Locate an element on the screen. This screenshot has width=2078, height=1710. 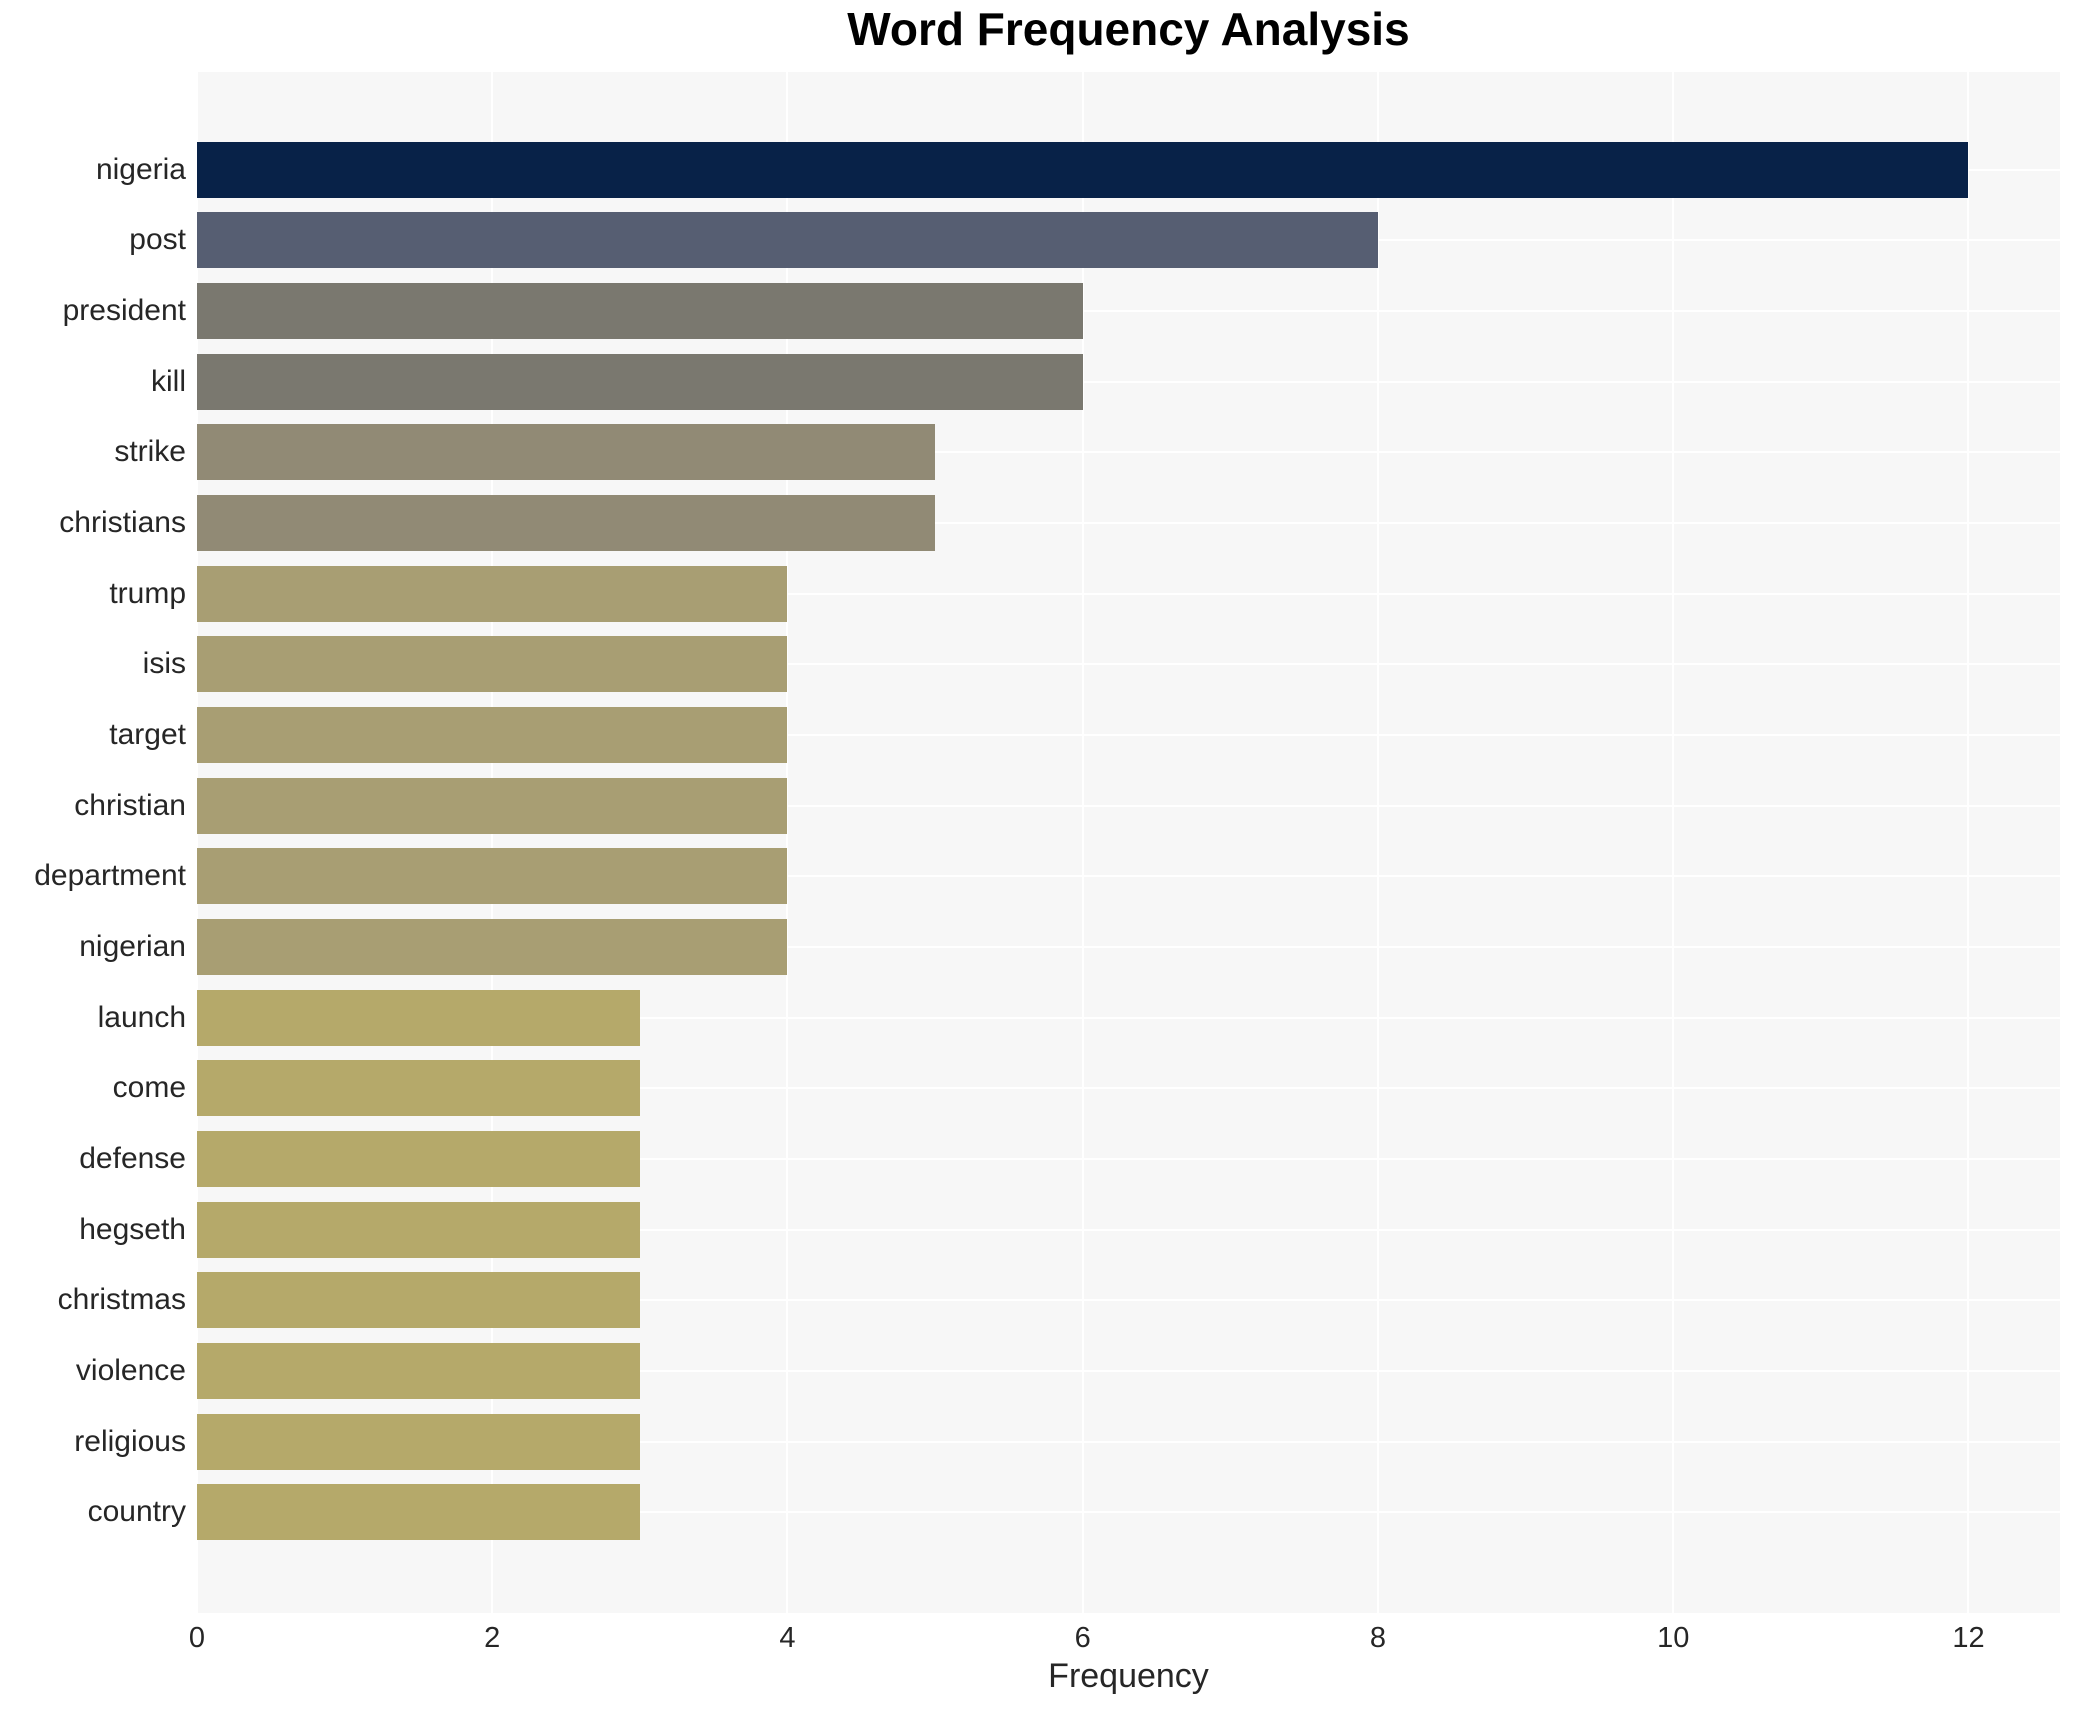
y-tick-label-religious: religious is located at coordinates (130, 1441).